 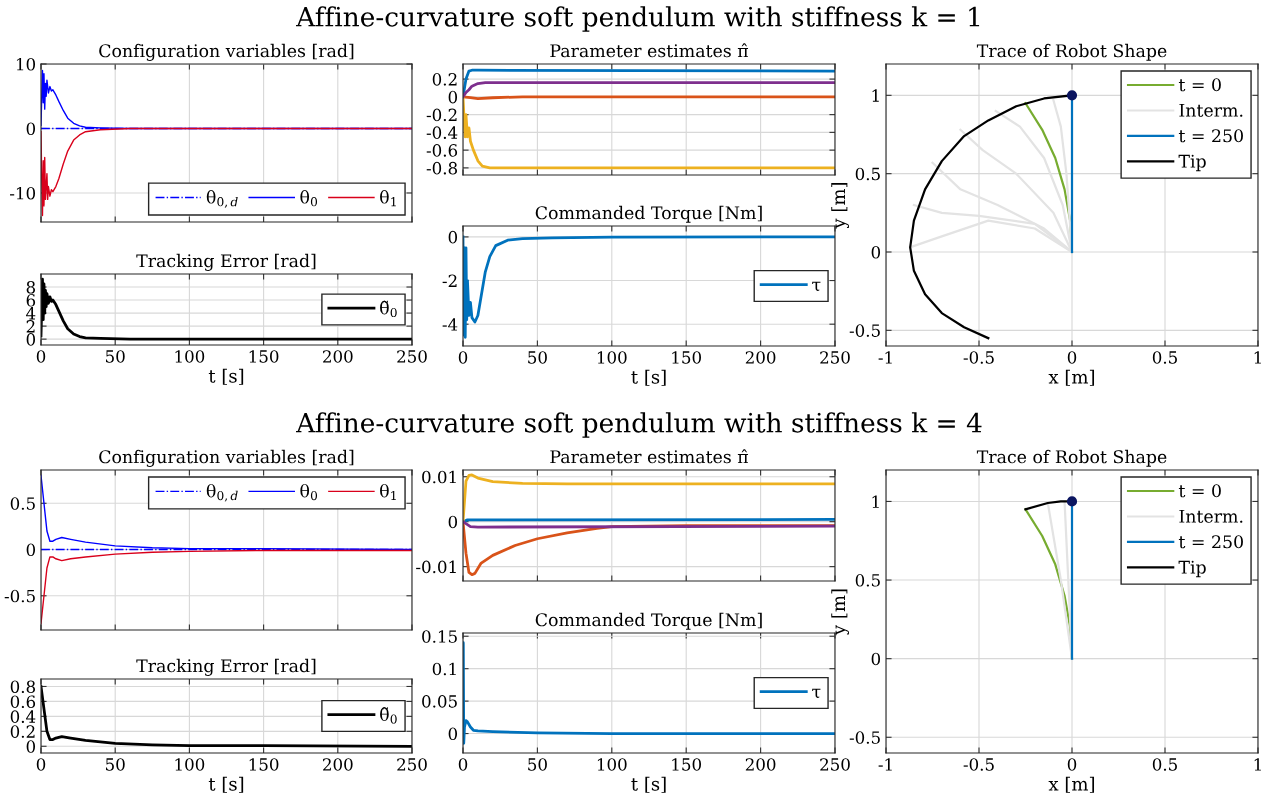 What do you see at coordinates (439, 477) in the screenshot?
I see `y-tick-label: 0.01` at bounding box center [439, 477].